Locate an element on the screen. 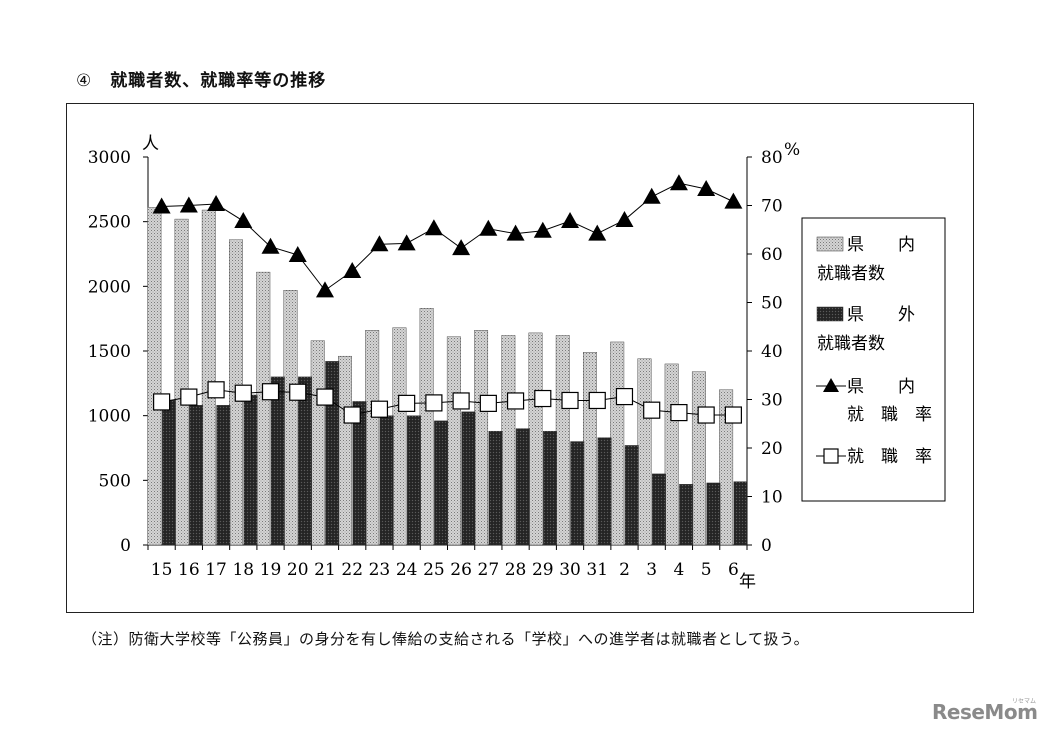  left-tick-label: 2500 is located at coordinates (109, 223).